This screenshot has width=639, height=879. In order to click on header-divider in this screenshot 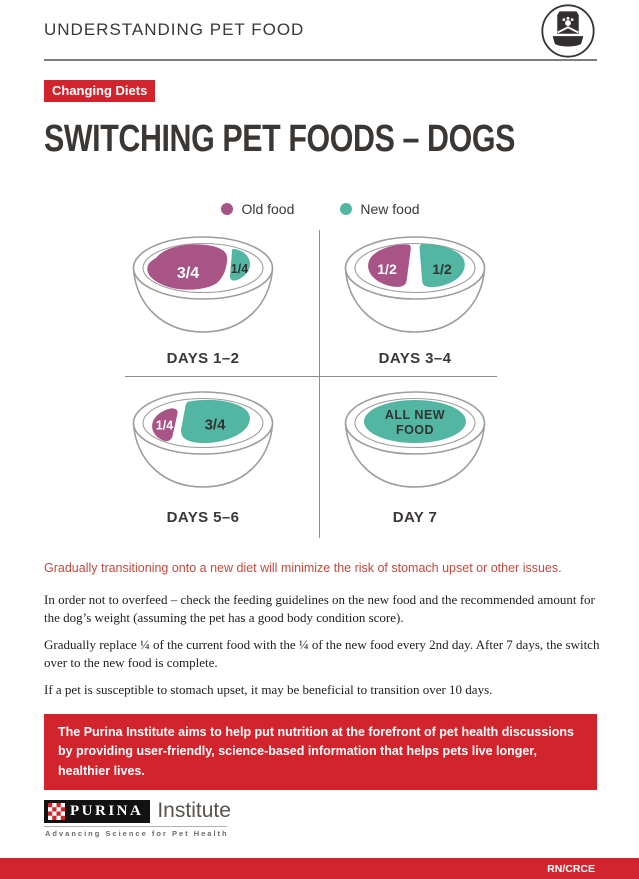, I will do `click(320, 60)`.